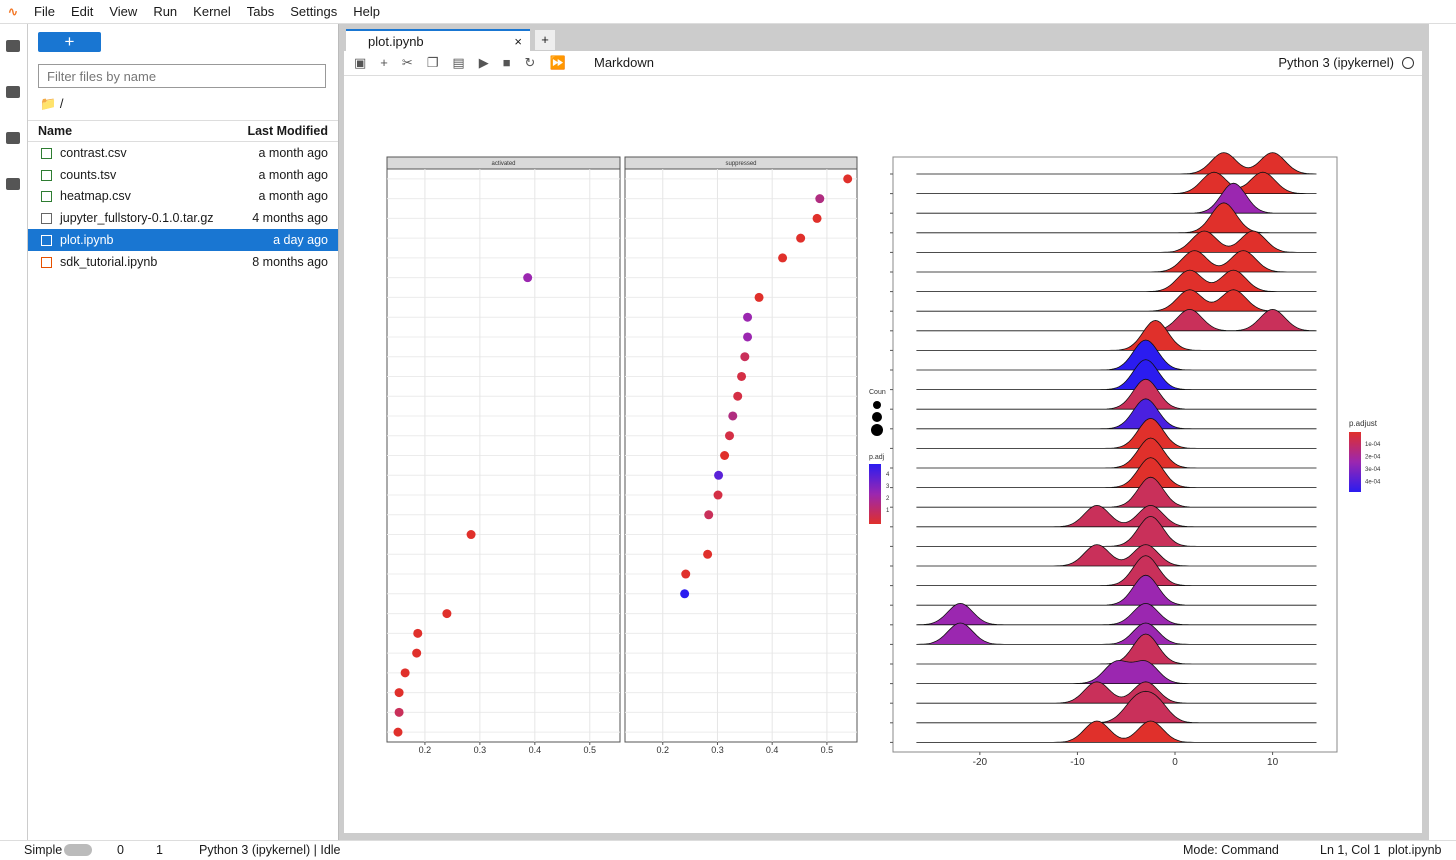 Image resolution: width=1456 pixels, height=860 pixels. Describe the element at coordinates (1363, 423) in the screenshot. I see `legend-title: p.adjust` at that location.